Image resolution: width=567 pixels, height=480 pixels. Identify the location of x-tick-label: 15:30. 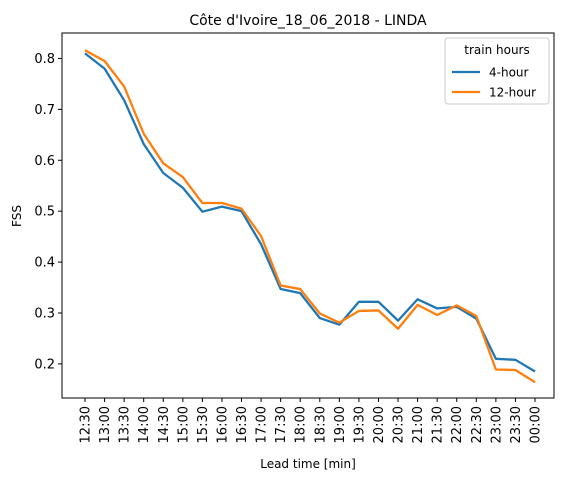
(203, 424).